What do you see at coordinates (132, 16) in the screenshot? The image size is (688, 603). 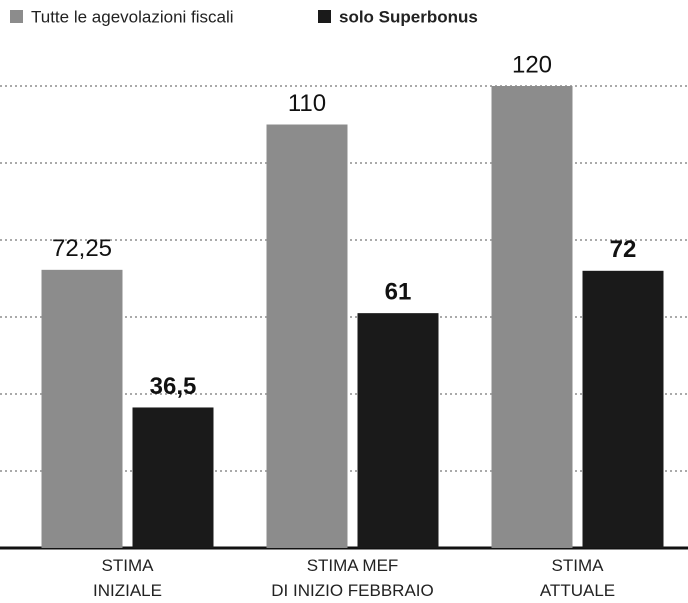 I see `legend-label: Tutte le agevolazioni fiscali` at bounding box center [132, 16].